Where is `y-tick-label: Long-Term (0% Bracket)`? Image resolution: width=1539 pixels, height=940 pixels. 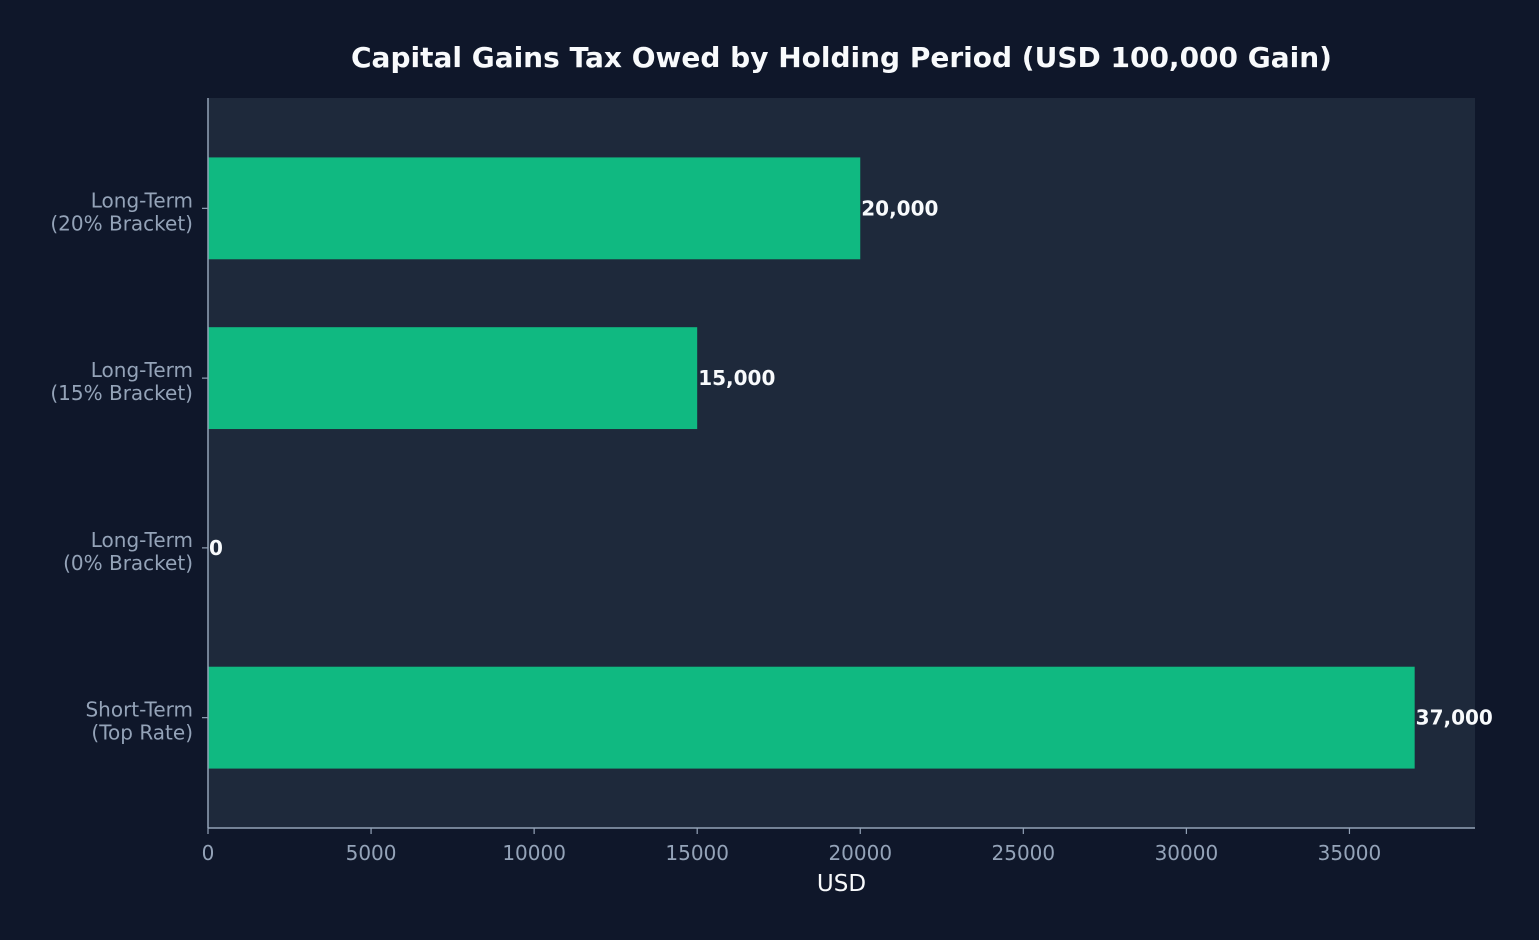
y-tick-label: Long-Term (0% Bracket) is located at coordinates (128, 551).